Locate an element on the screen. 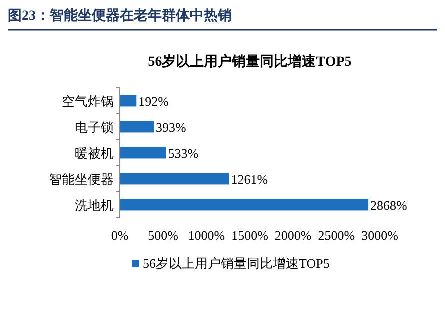 The width and height of the screenshot is (445, 320). legend-label: 56岁以上用户销量同比增速TOP5 is located at coordinates (236, 263).